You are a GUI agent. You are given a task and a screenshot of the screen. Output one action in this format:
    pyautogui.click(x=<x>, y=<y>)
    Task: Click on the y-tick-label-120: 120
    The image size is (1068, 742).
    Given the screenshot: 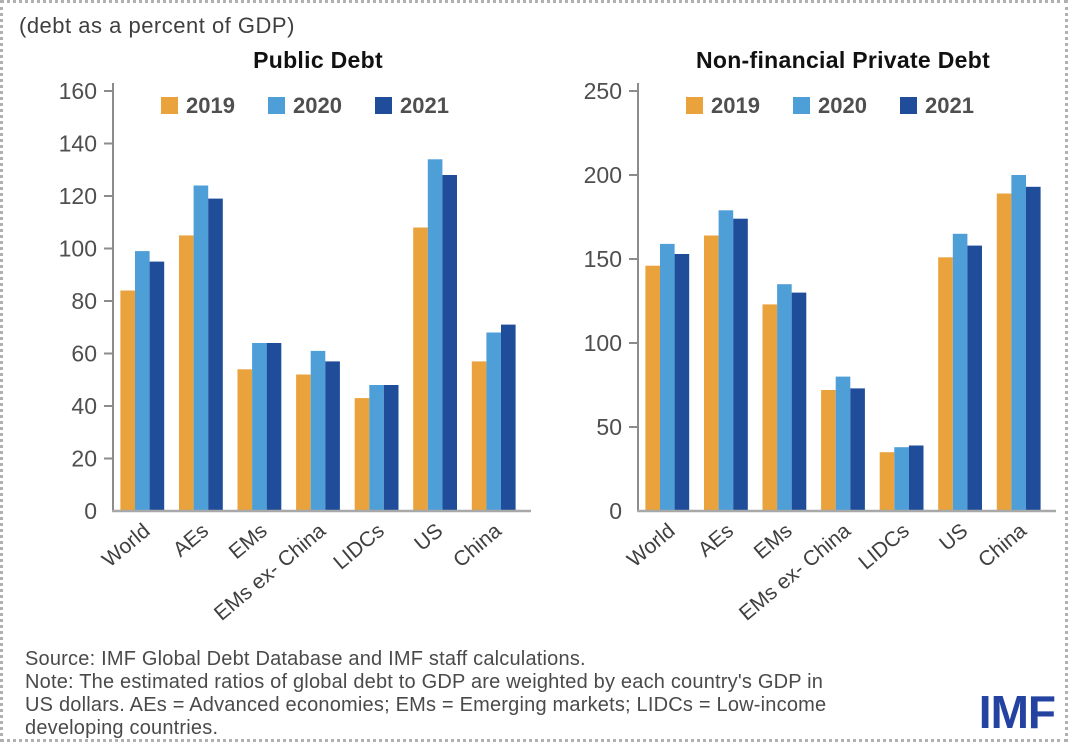 What is the action you would take?
    pyautogui.click(x=78, y=196)
    